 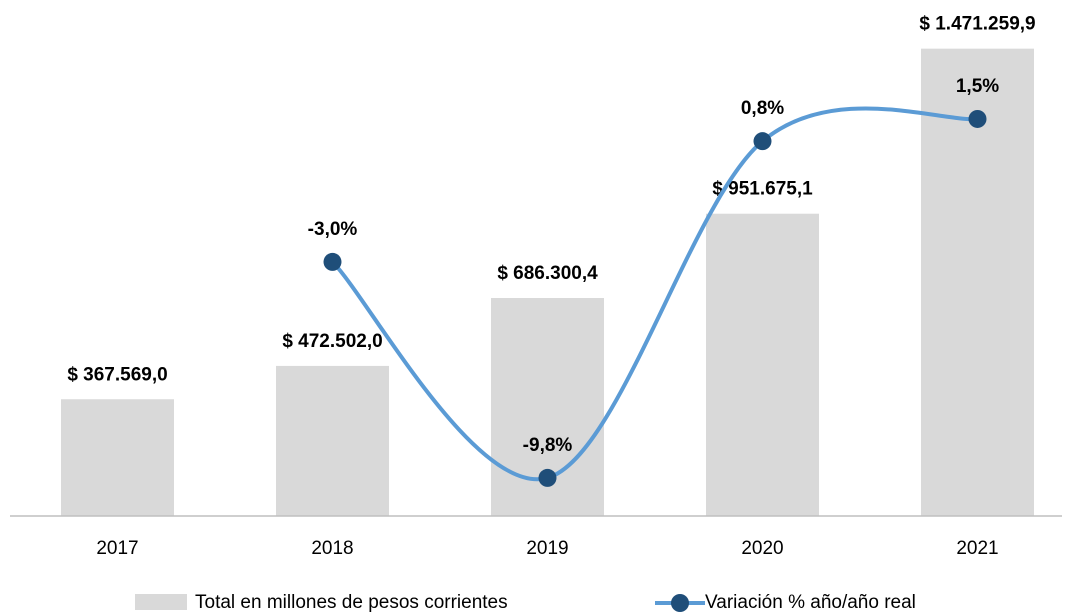 I want to click on bar-value-label: $ 367.569,0, so click(x=117, y=374).